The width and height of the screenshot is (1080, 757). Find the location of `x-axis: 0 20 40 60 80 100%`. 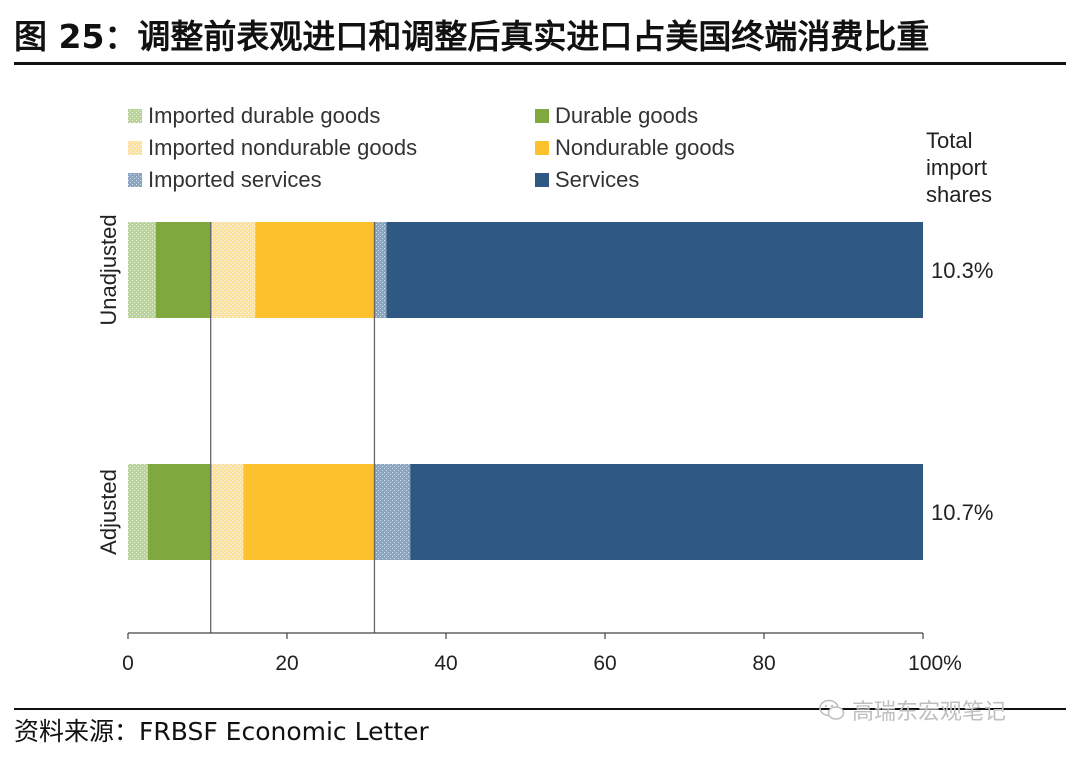

x-axis: 0 20 40 60 80 100% is located at coordinates (542, 653).